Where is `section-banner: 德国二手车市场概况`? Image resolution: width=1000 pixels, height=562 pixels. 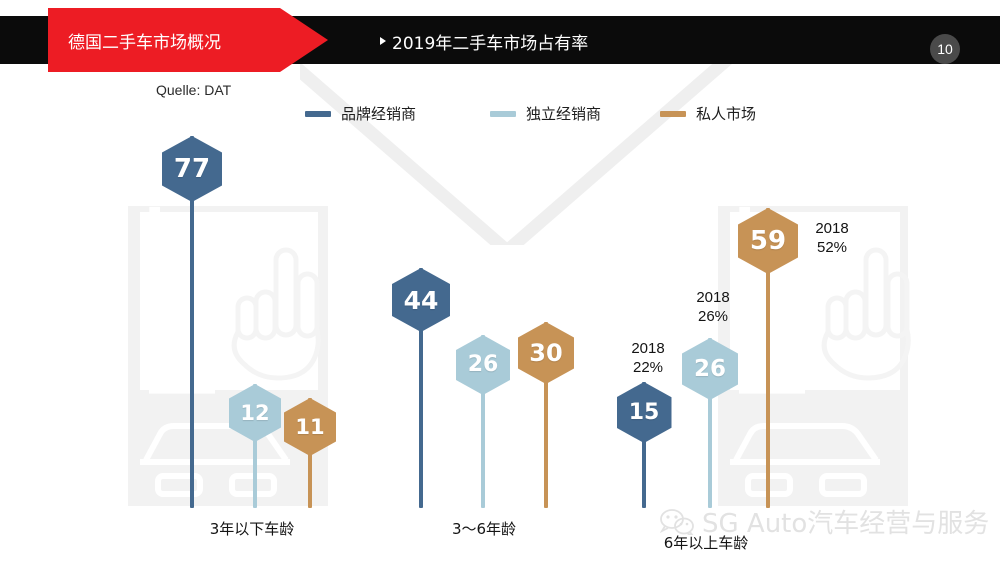
section-banner: 德国二手车市场概况 is located at coordinates (188, 40).